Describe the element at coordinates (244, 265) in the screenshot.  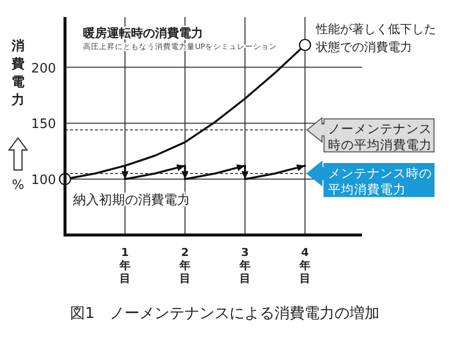
I see `x-tick-label: 3年目` at that location.